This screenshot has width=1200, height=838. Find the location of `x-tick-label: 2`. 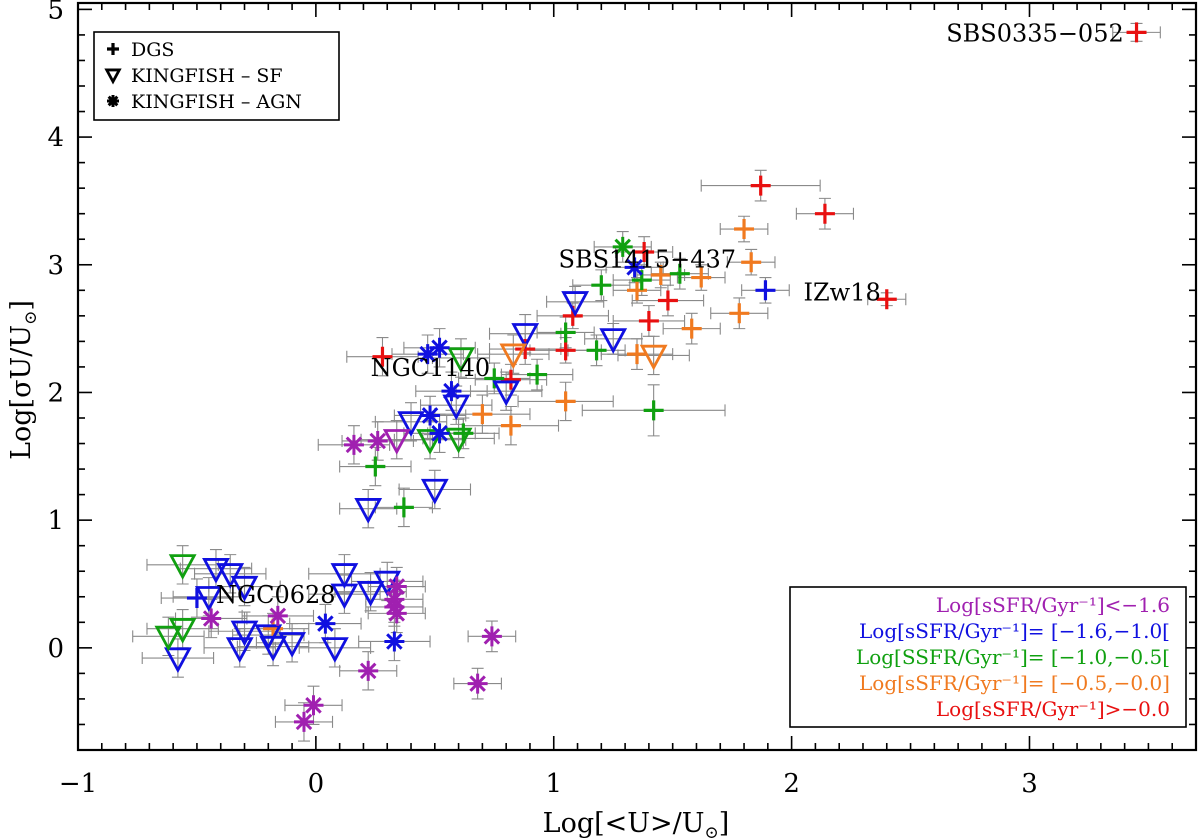

x-tick-label: 2 is located at coordinates (791, 784).